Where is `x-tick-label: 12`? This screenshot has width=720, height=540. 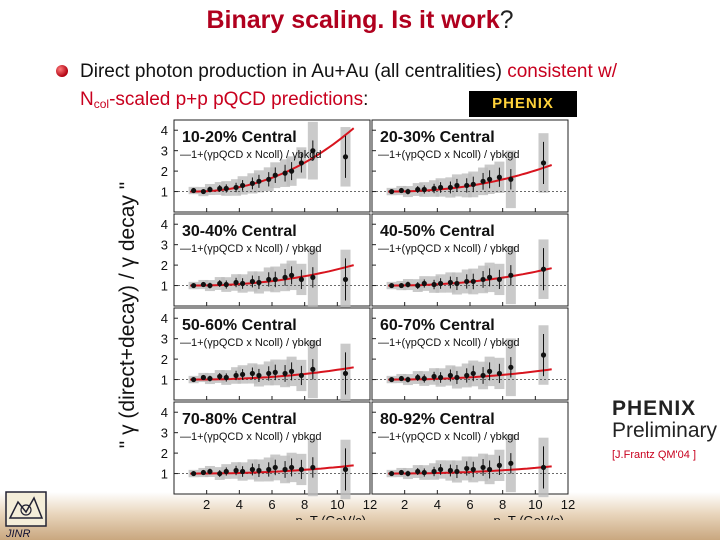 x-tick-label: 12 is located at coordinates (568, 504).